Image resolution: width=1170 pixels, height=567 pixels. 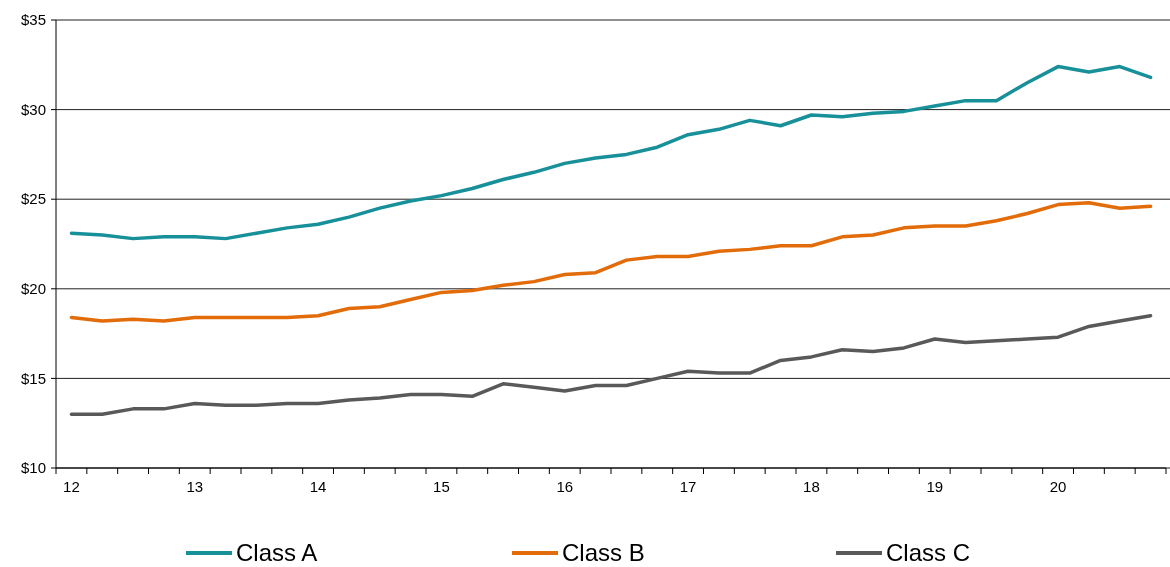 What do you see at coordinates (33, 289) in the screenshot?
I see `y-tick-label: $20` at bounding box center [33, 289].